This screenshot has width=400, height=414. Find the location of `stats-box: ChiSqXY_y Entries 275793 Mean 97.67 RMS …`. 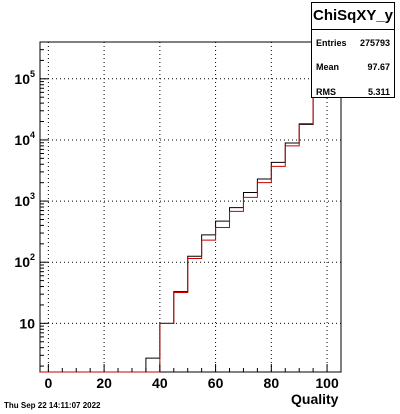

stats-box: ChiSqXY_y Entries 275793 Mean 97.67 RMS … is located at coordinates (353, 50).